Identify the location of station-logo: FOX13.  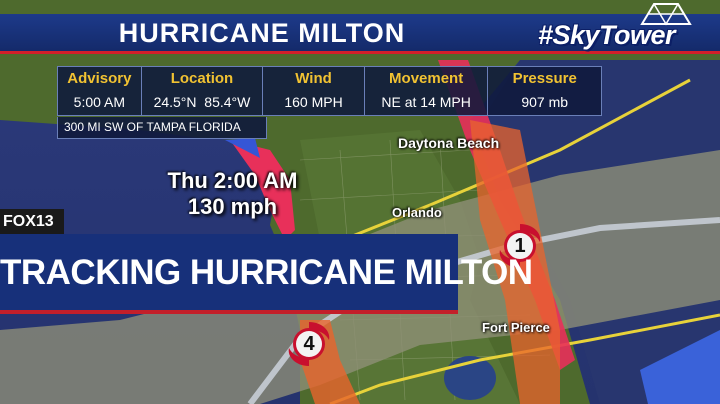
(32, 221).